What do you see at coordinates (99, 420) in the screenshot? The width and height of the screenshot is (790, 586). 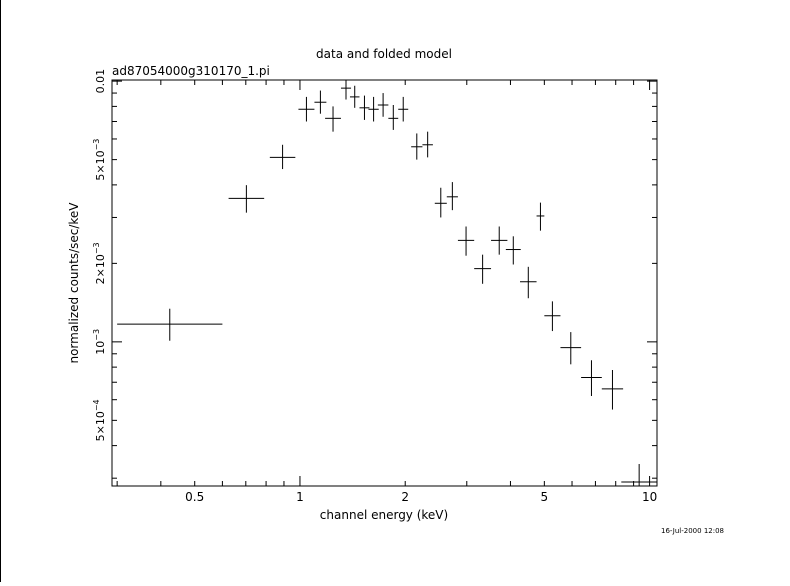 I see `y-tick-label: 5×10−4` at bounding box center [99, 420].